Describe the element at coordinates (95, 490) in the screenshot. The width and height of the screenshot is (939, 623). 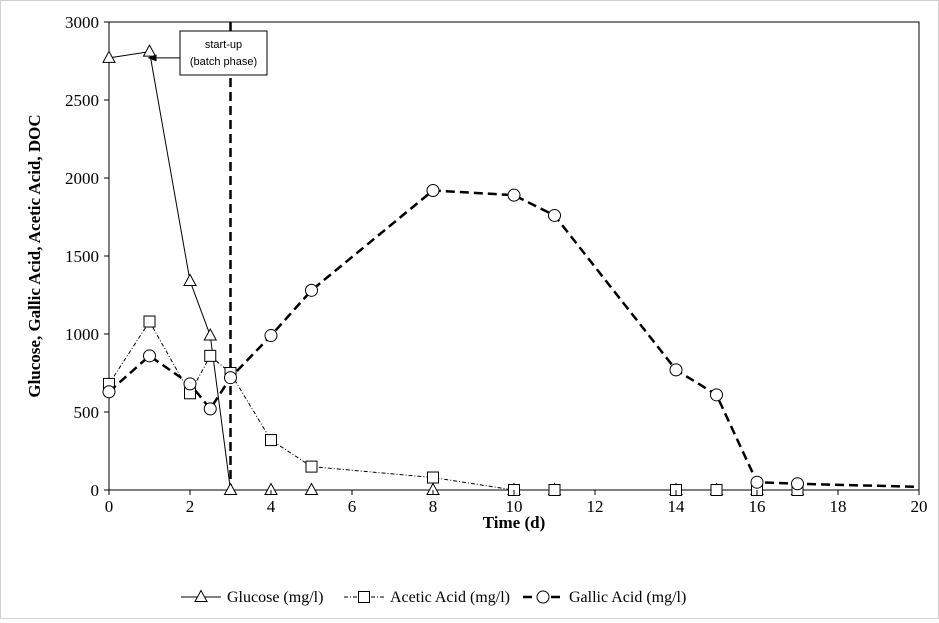
I see `y-tick-label: 0` at that location.